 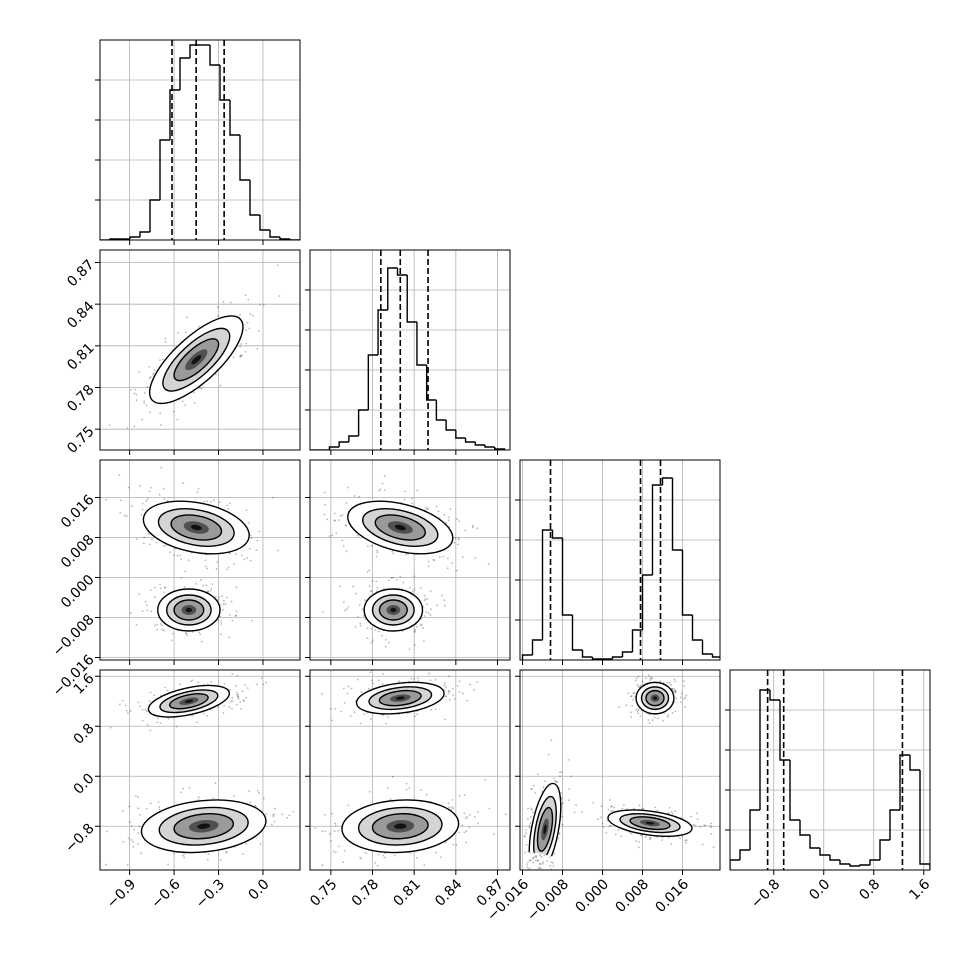 I want to click on panel-frame, so click(x=410, y=560).